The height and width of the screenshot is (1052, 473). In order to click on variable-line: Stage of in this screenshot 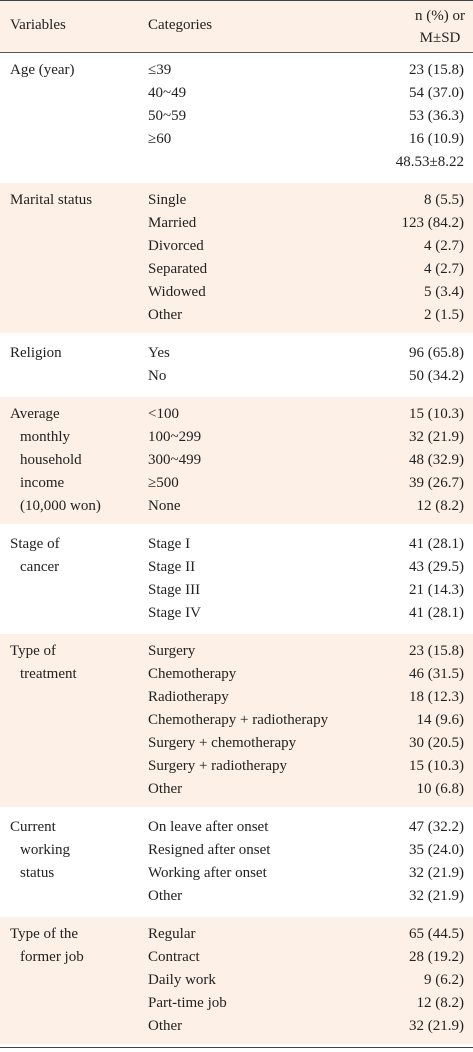, I will do `click(35, 544)`.